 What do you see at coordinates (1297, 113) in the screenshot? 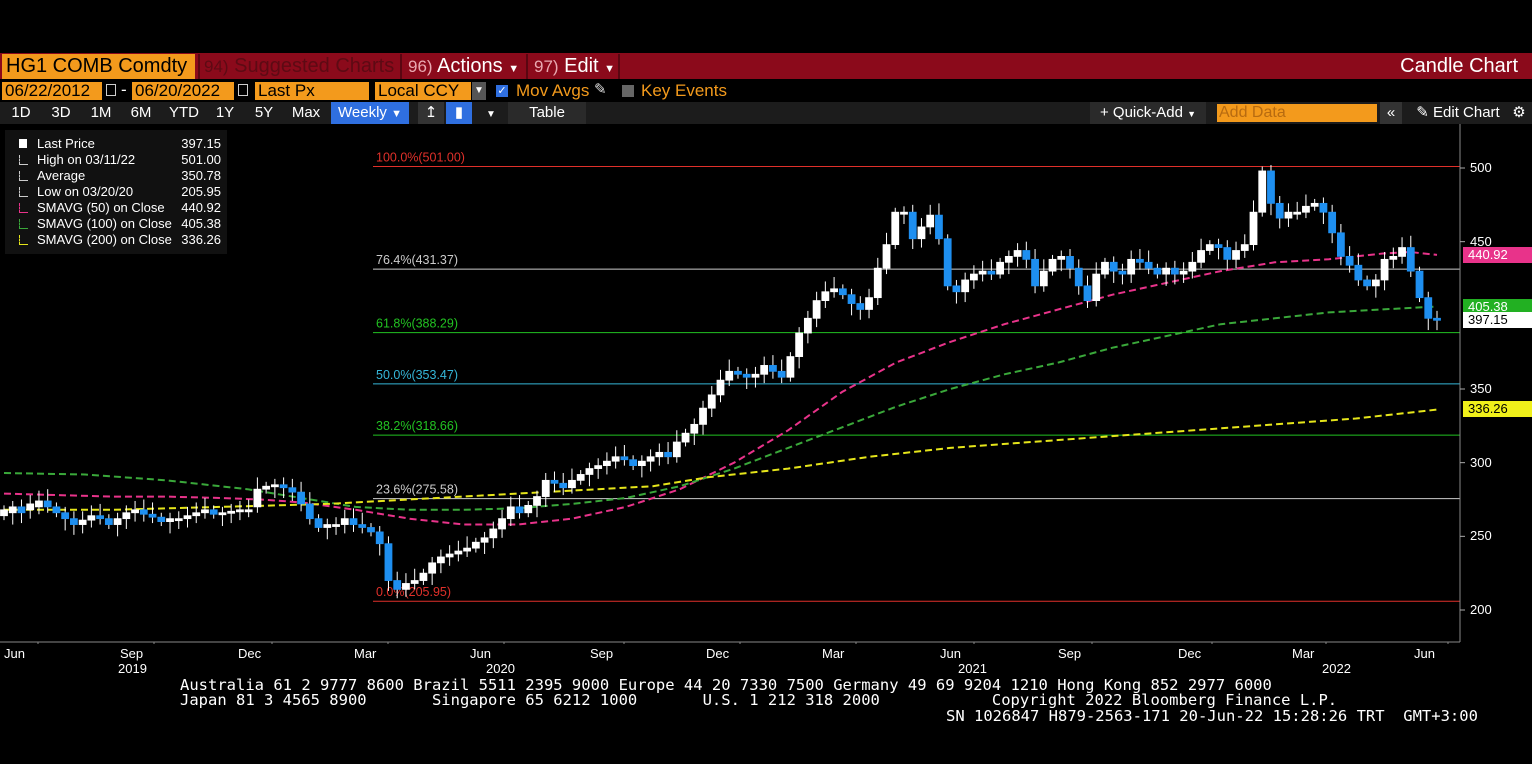
I see `add-data-input: Add Data` at bounding box center [1297, 113].